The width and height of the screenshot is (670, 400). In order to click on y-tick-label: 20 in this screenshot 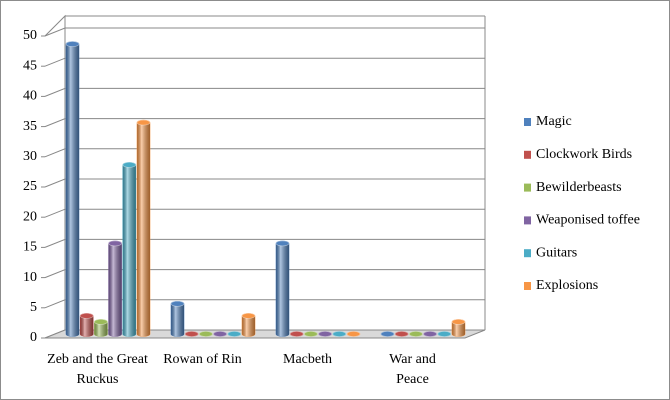, I will do `click(30, 216)`.